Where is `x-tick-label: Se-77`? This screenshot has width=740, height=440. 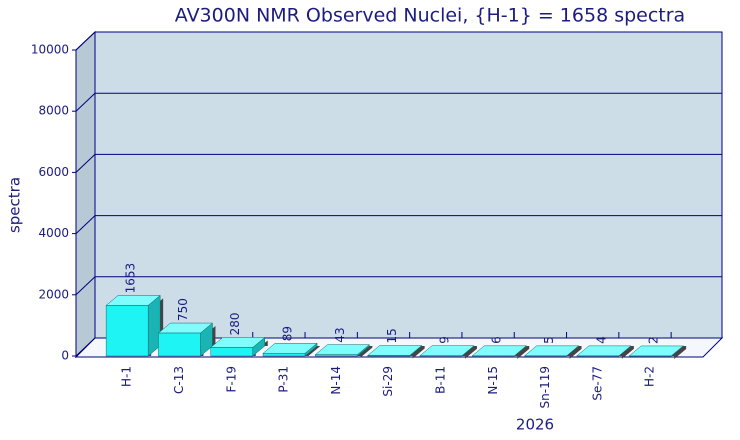
x-tick-label: Se-77 is located at coordinates (597, 383).